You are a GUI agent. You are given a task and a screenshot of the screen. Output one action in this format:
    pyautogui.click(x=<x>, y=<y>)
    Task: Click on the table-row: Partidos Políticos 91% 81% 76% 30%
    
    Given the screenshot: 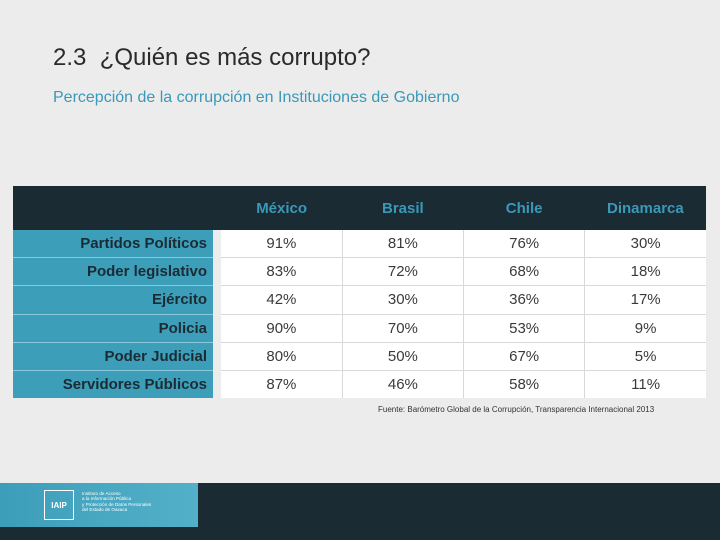 What is the action you would take?
    pyautogui.click(x=359, y=244)
    